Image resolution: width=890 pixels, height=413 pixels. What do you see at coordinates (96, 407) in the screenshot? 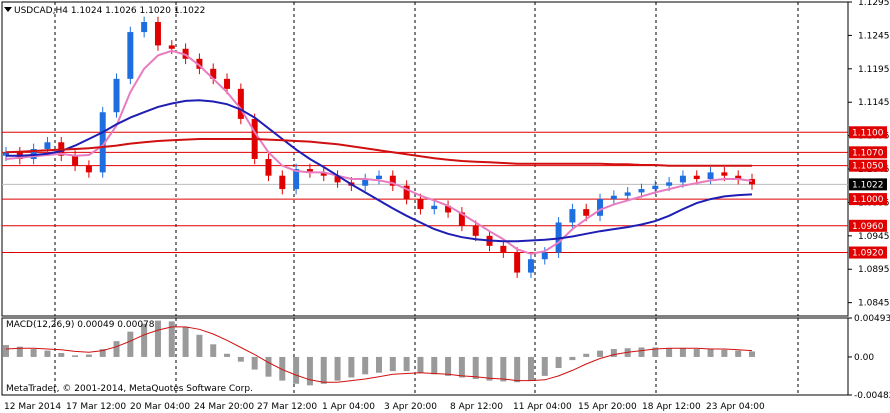
I see `x-tick-label: 17 Mar 12:00` at bounding box center [96, 407].